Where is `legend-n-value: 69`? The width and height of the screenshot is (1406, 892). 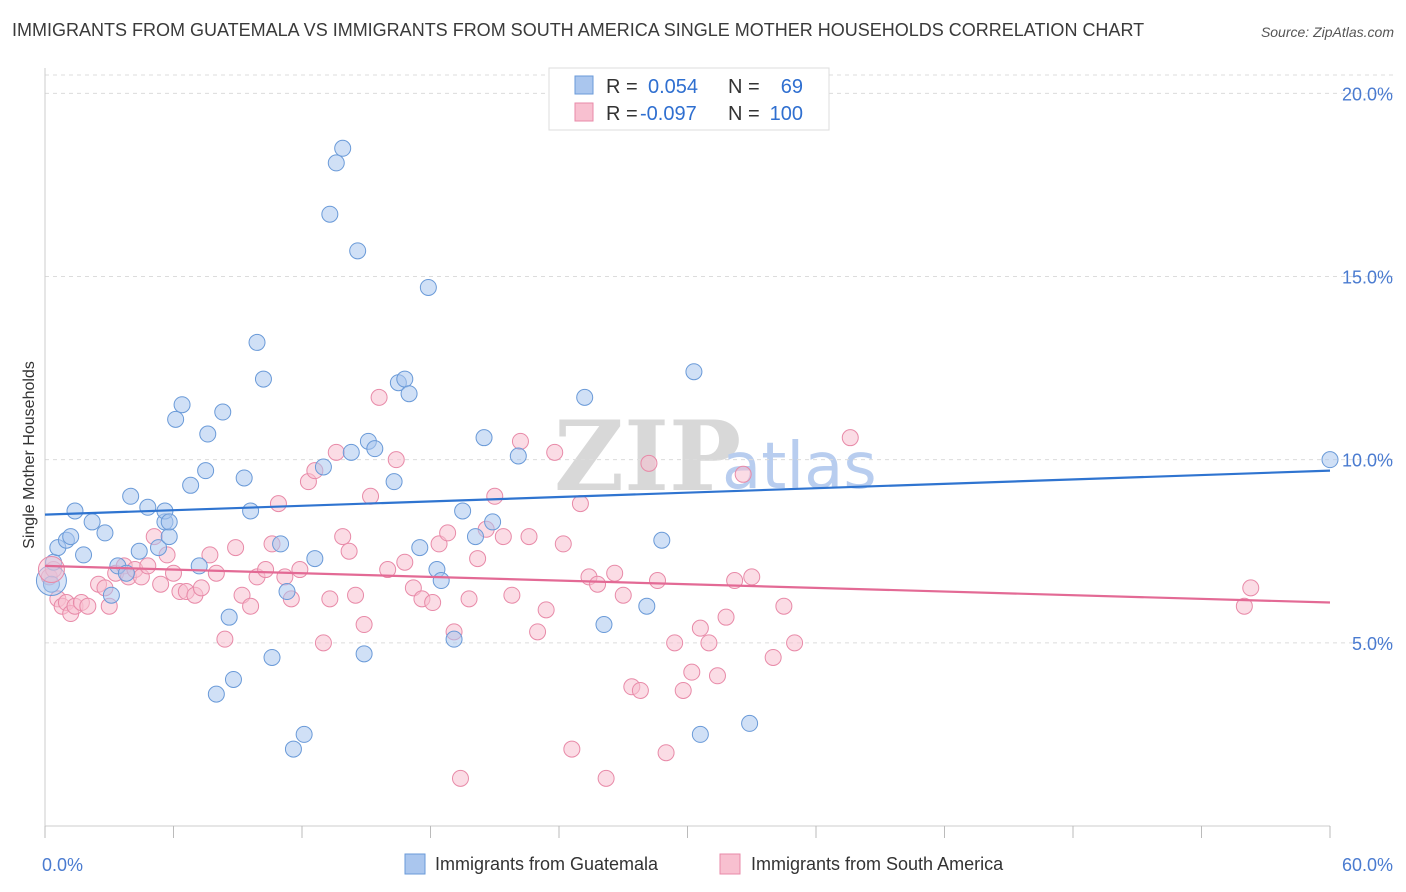
legend-n-value: 69 is located at coordinates (792, 87).